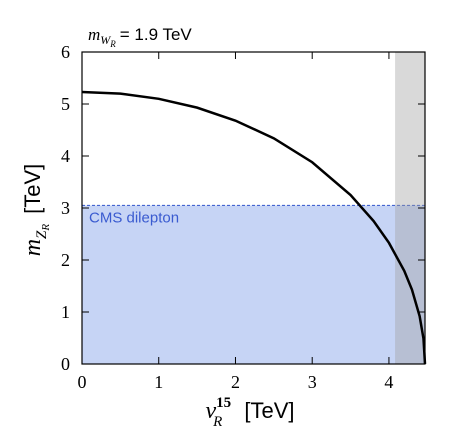 The height and width of the screenshot is (436, 457). I want to click on chart-title: mWR = 1.9 TeV, so click(140, 37).